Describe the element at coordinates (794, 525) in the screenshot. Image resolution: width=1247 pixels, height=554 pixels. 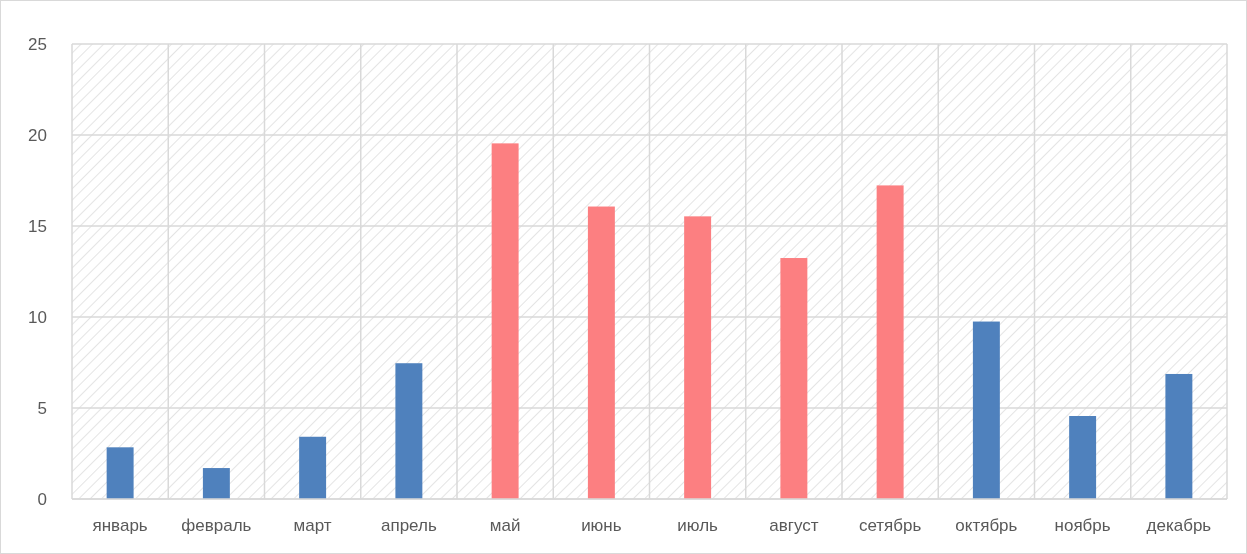
I see `x-tick-label: август` at that location.